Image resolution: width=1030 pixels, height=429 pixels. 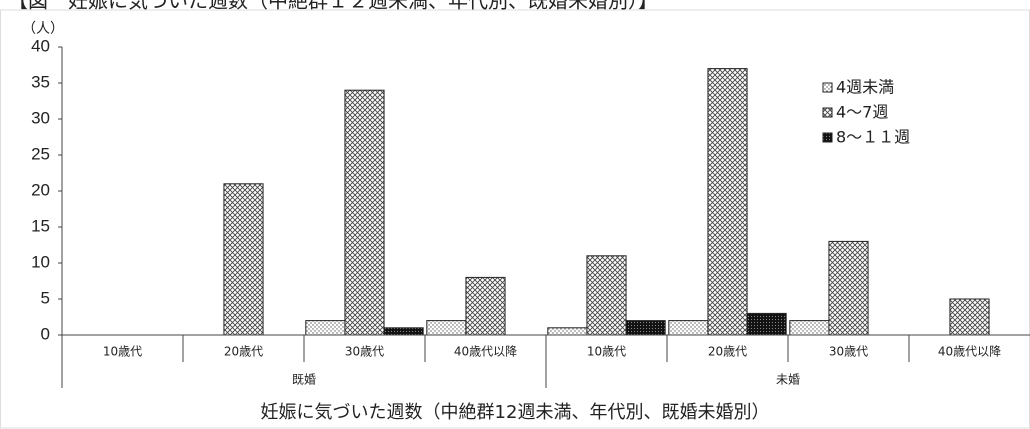 What do you see at coordinates (788, 380) in the screenshot?
I see `group-label: 未婚` at bounding box center [788, 380].